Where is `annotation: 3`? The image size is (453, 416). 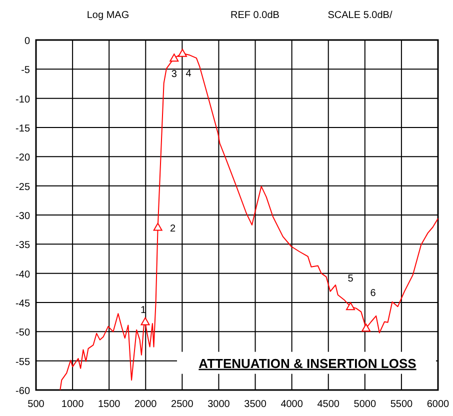 annotation: 3 is located at coordinates (174, 74).